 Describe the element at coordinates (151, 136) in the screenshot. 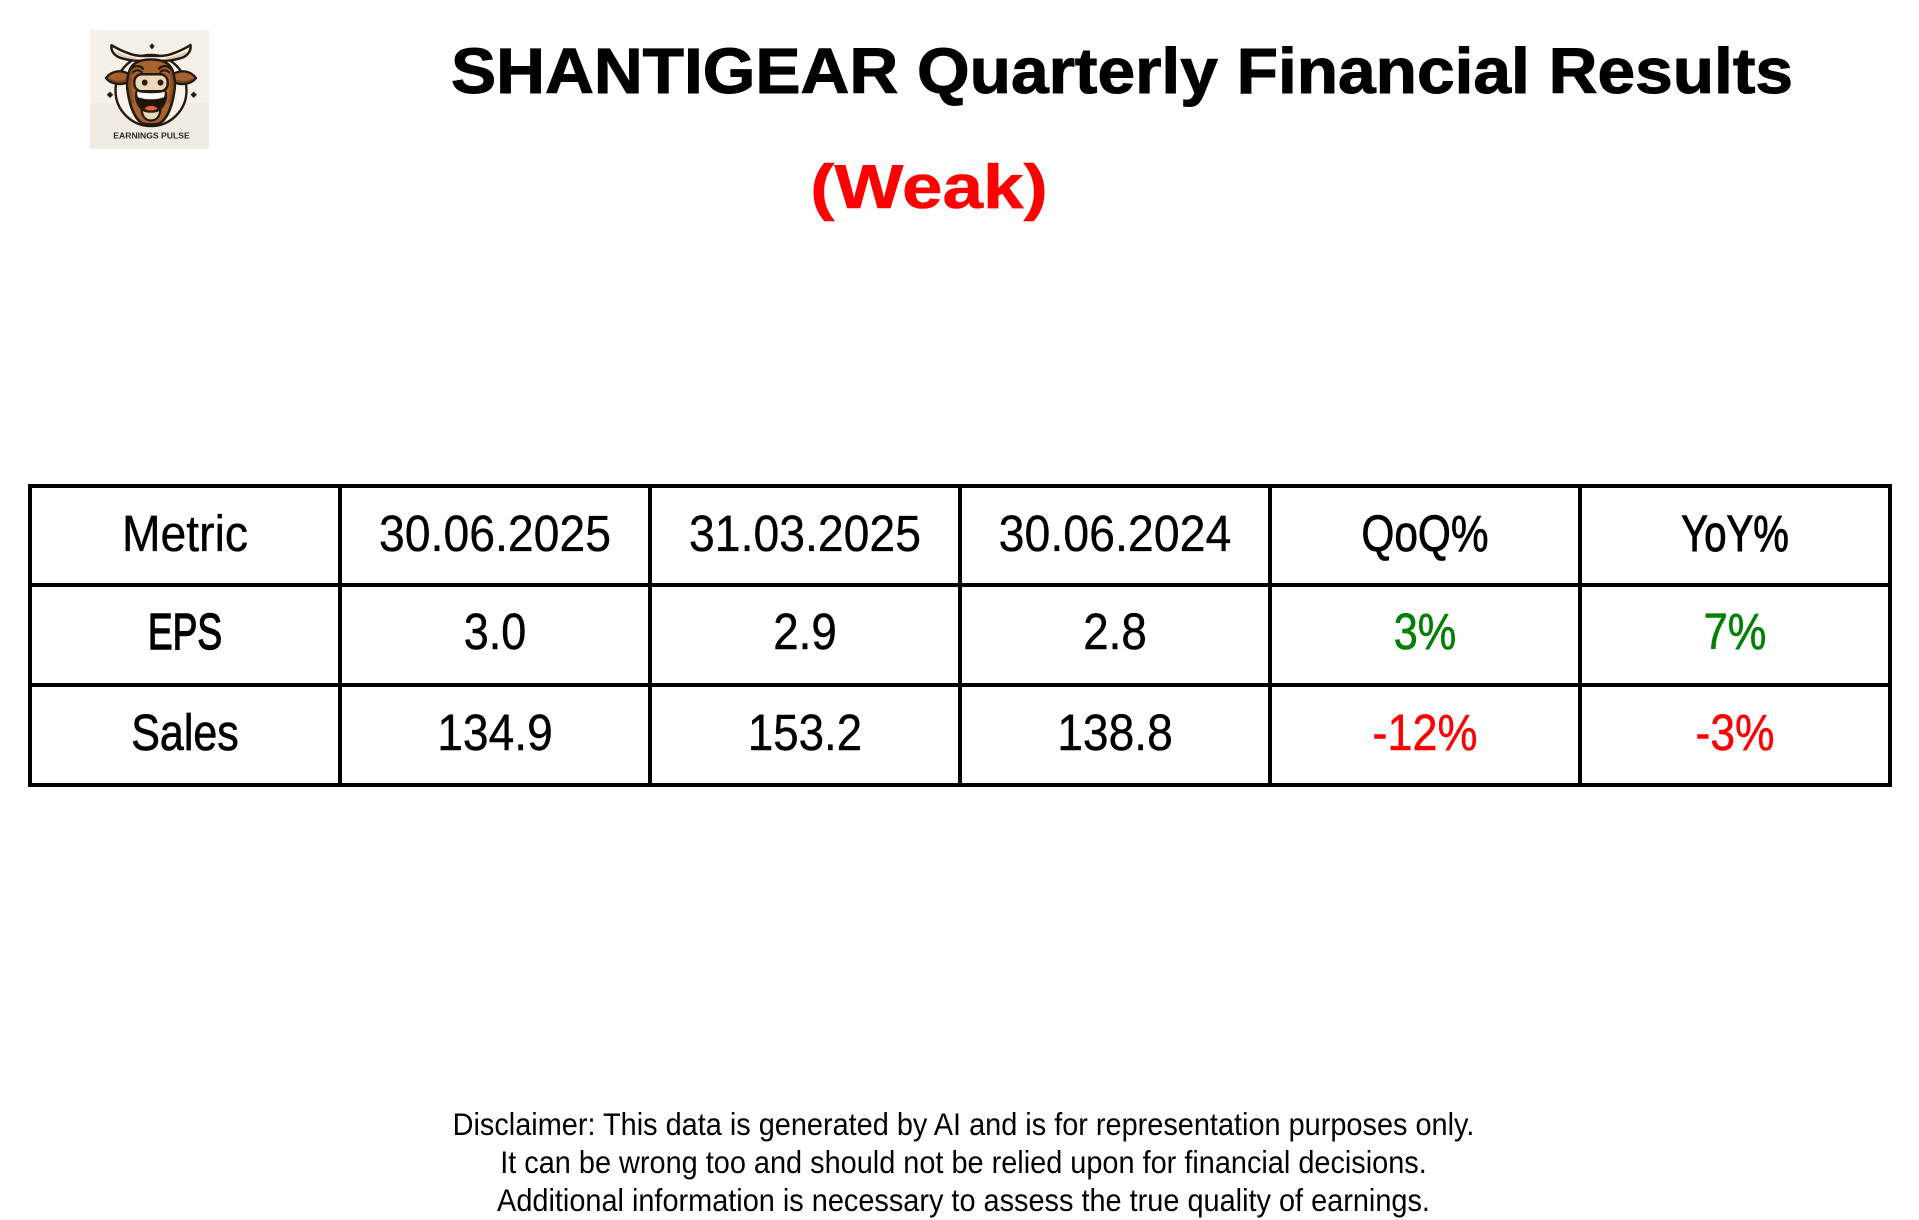

I see `svg-text: EARNINGS PULSE` at that location.